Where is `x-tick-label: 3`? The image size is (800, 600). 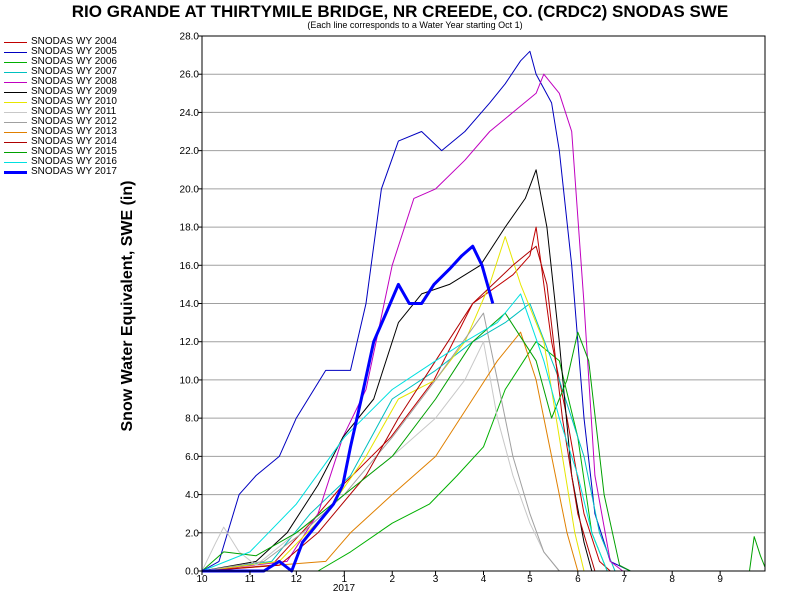
x-tick-label: 3 is located at coordinates (436, 579).